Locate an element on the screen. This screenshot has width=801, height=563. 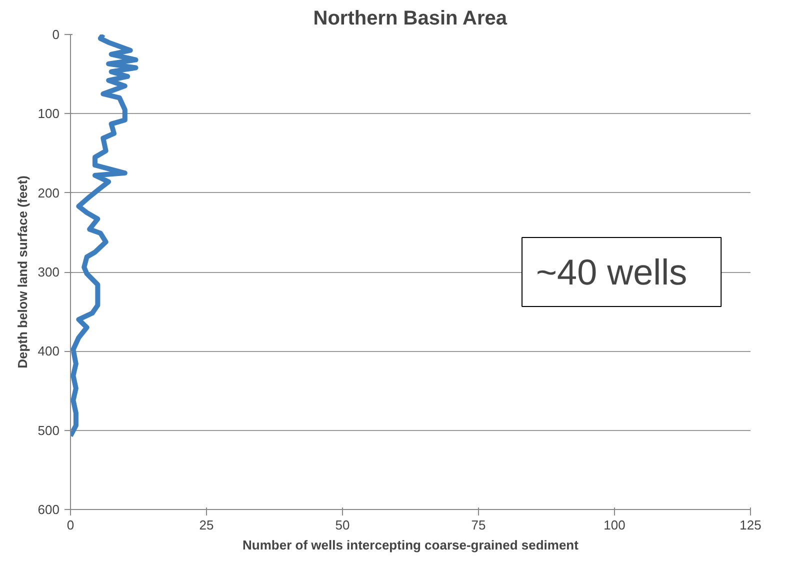
x-tick-label: 100 is located at coordinates (615, 525).